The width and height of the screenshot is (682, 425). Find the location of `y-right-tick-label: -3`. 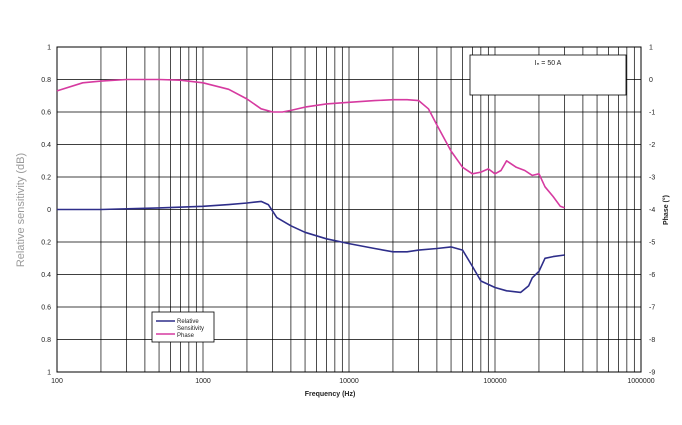

y-right-tick-label: -3 is located at coordinates (652, 178).